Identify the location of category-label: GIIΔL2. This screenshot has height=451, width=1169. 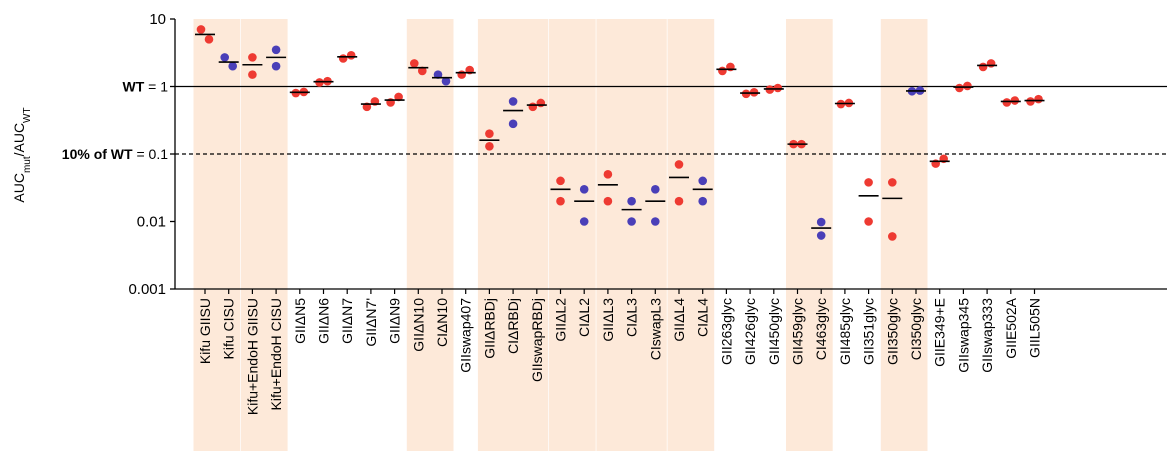
(561, 320).